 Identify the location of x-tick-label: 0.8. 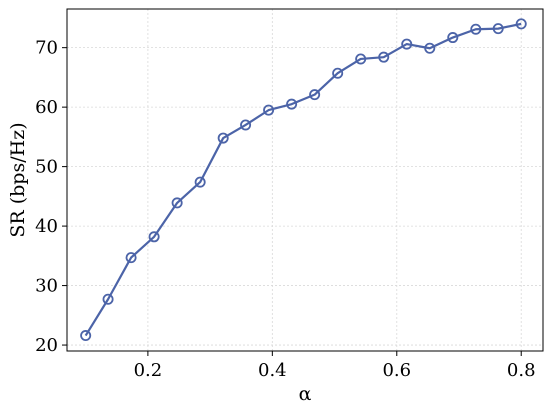
(521, 370).